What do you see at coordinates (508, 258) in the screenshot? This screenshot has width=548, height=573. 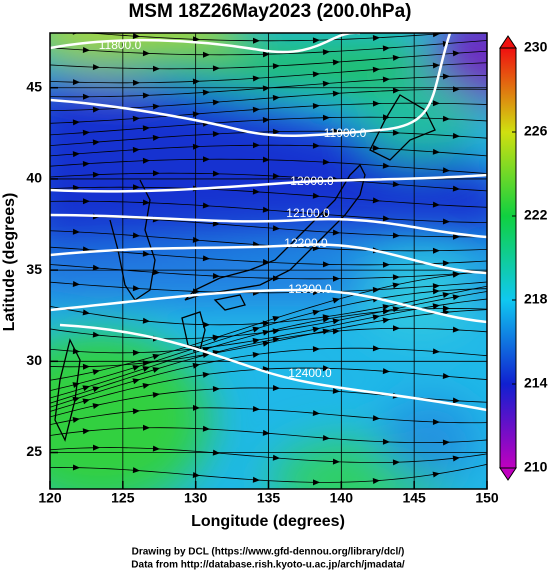 I see `colorbar-scale` at bounding box center [508, 258].